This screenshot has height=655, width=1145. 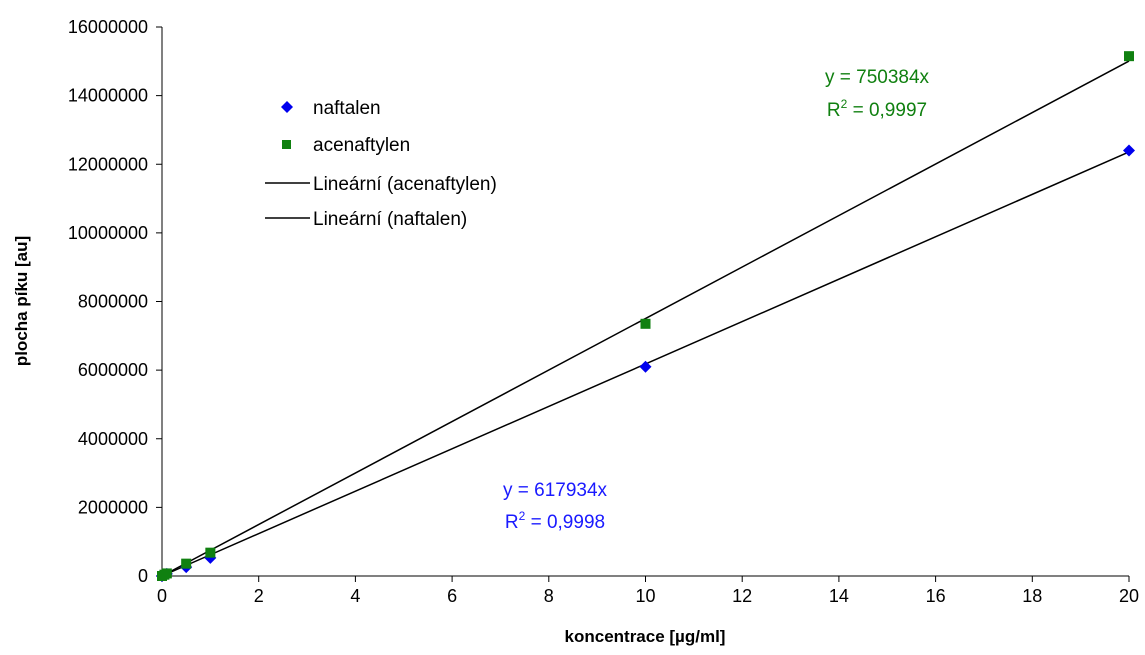 What do you see at coordinates (452, 596) in the screenshot?
I see `x-tick-label: 6` at bounding box center [452, 596].